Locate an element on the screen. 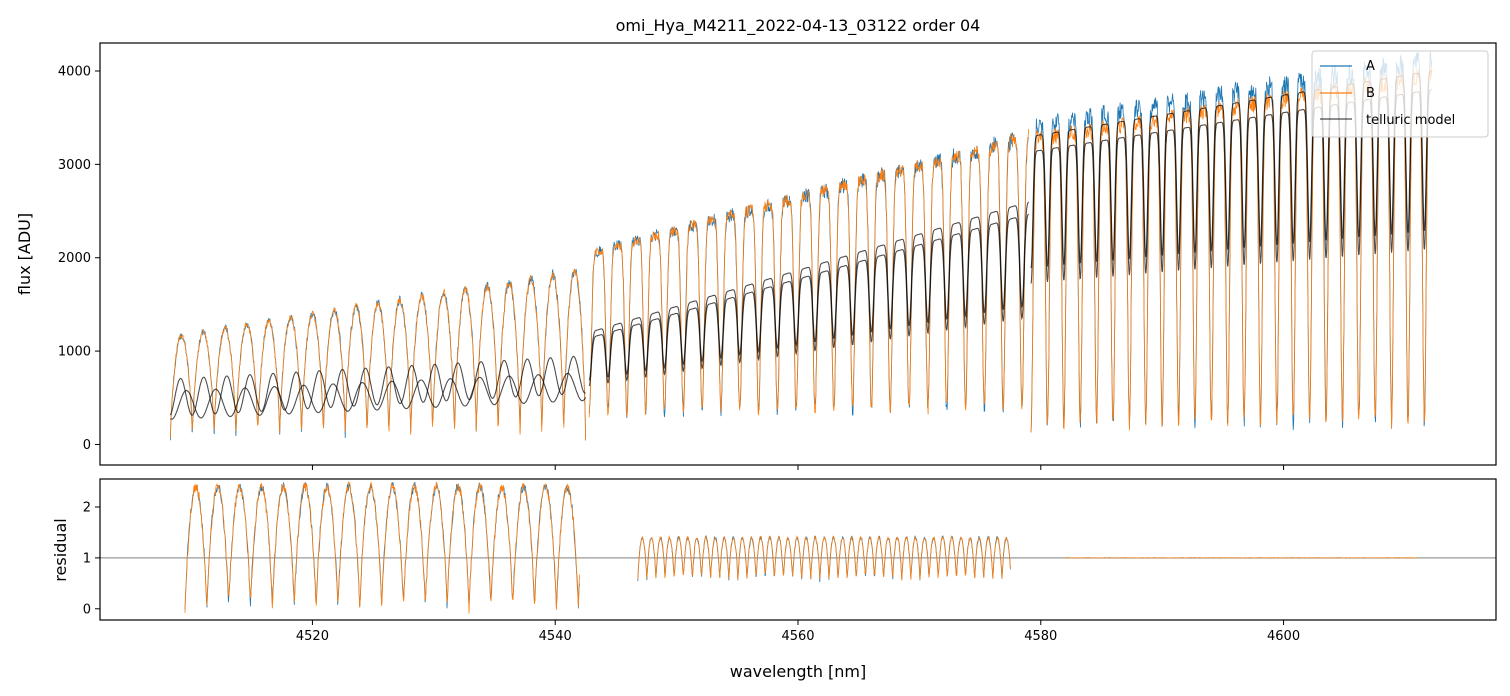 This screenshot has height=696, width=1510. chart-title: omi_Hya_M4211_2022-04-13_03122 order 04 is located at coordinates (798, 26).